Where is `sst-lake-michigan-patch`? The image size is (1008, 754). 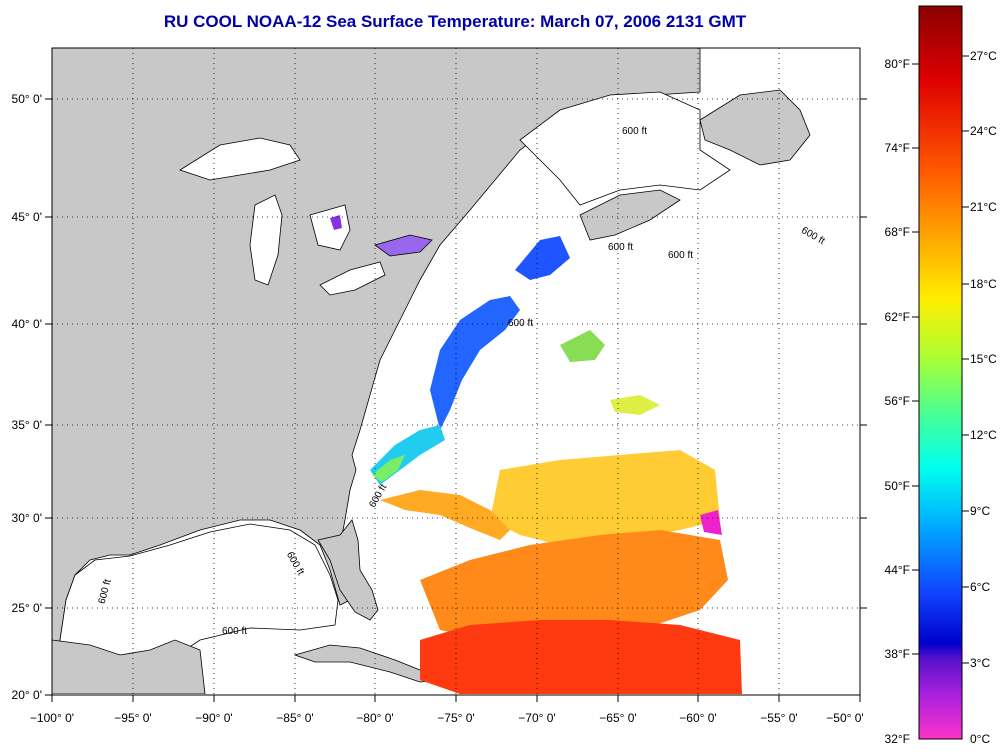 sst-lake-michigan-patch is located at coordinates (336, 222).